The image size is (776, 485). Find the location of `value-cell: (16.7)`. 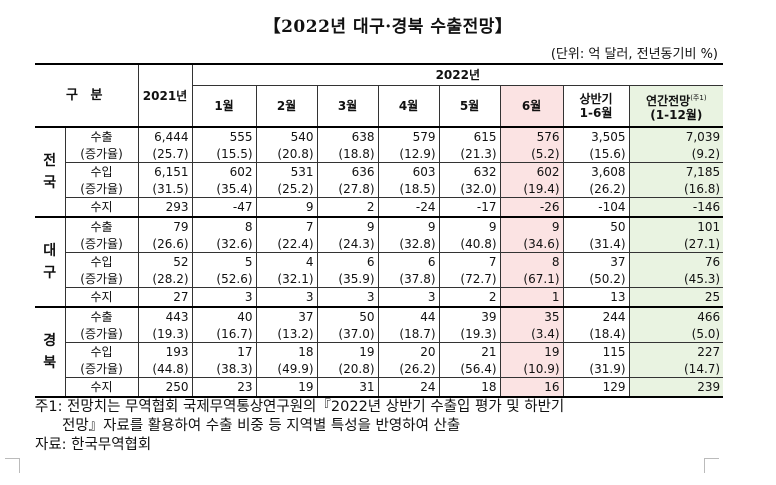

value-cell: (16.7) is located at coordinates (224, 334).